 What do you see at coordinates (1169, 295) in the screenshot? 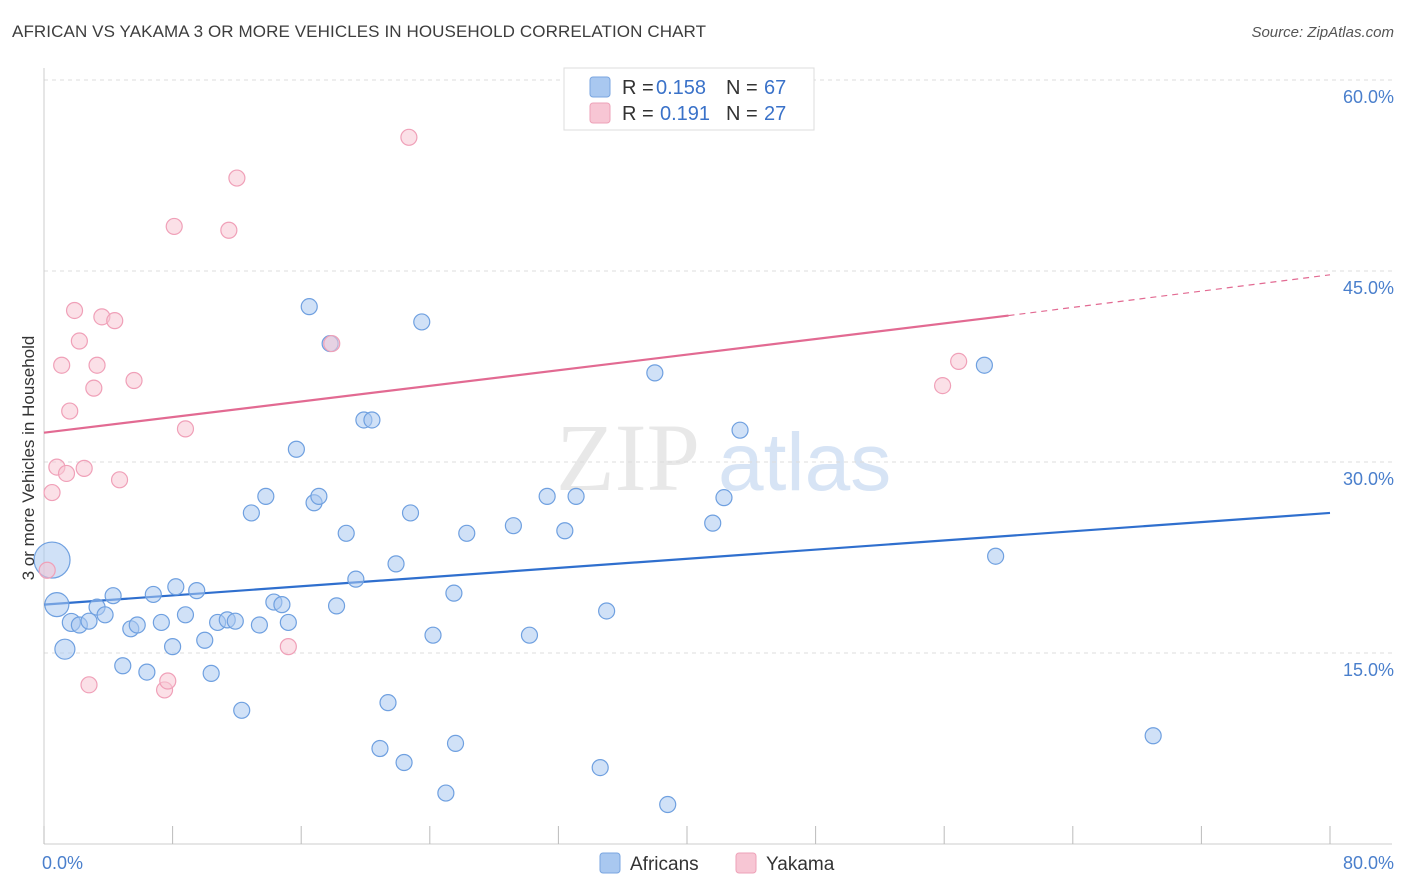
I see `trend-line-yakama-extension` at bounding box center [1169, 295].